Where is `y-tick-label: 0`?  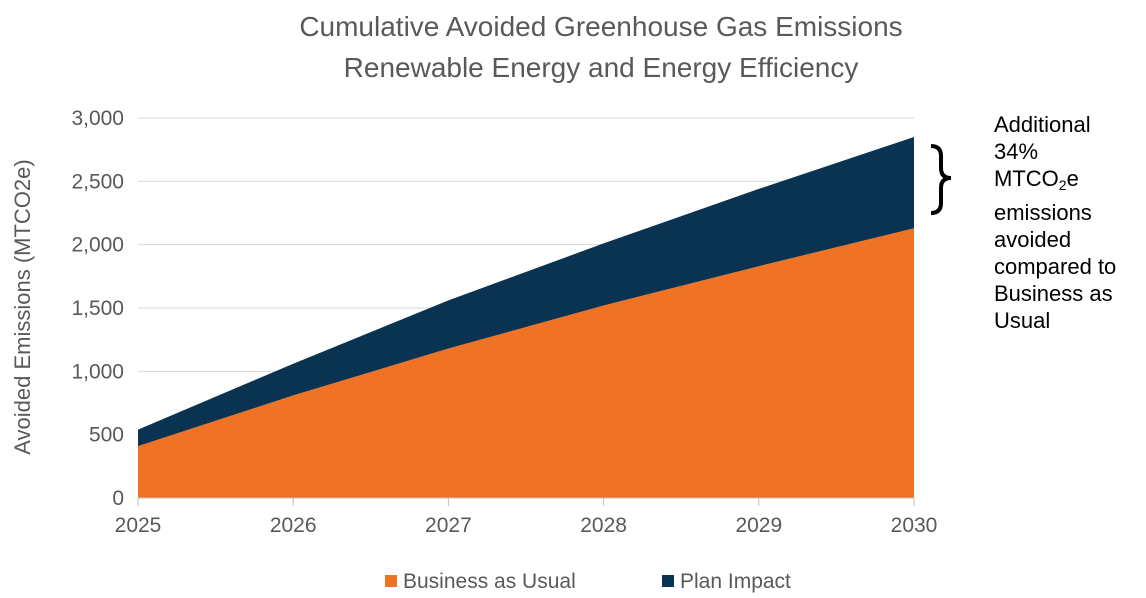 y-tick-label: 0 is located at coordinates (118, 498).